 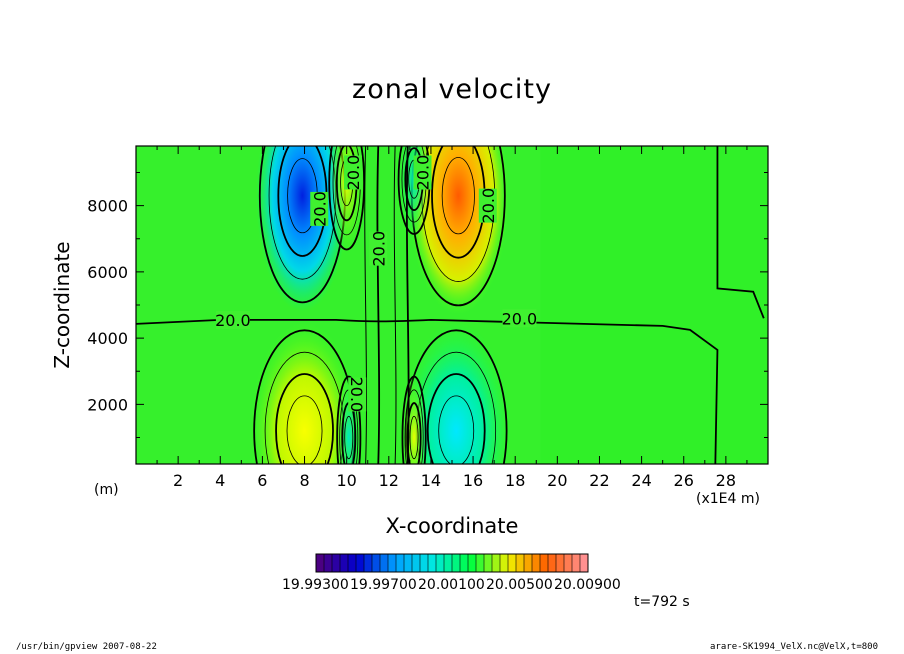 I want to click on x-tick-label: 12, so click(x=389, y=480).